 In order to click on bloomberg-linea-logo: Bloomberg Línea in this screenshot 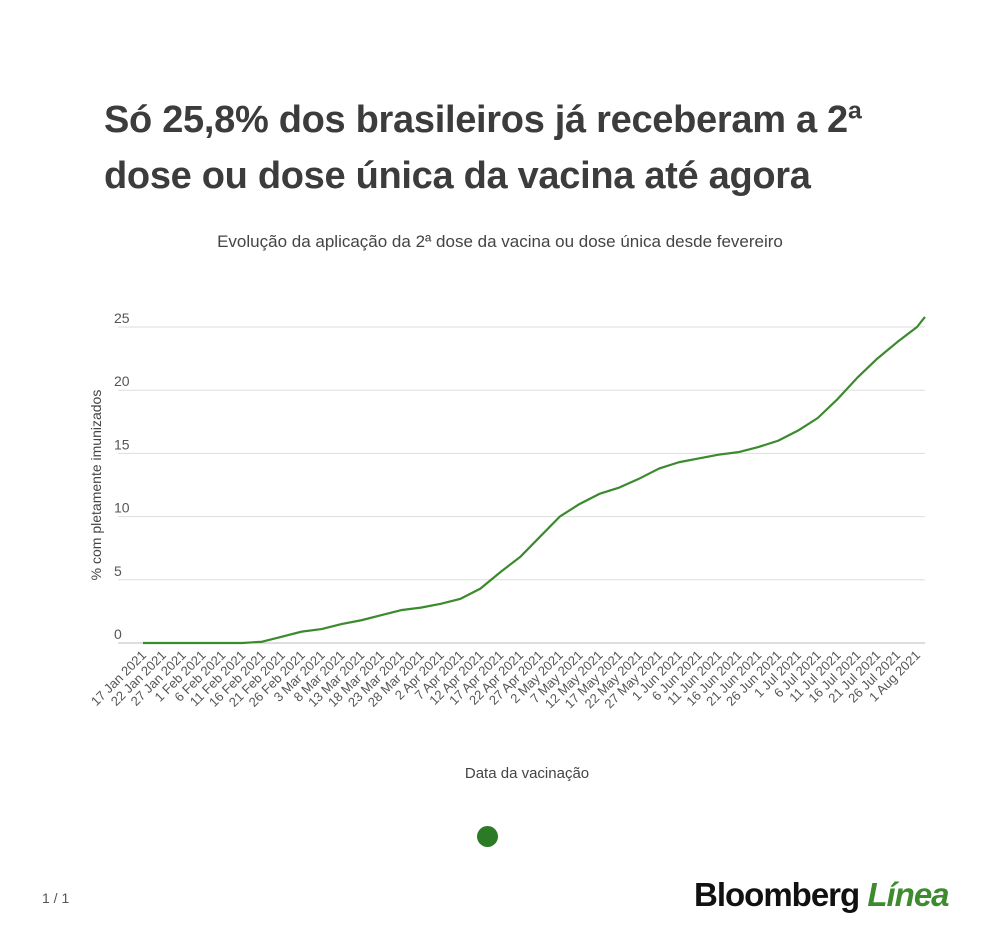, I will do `click(822, 895)`.